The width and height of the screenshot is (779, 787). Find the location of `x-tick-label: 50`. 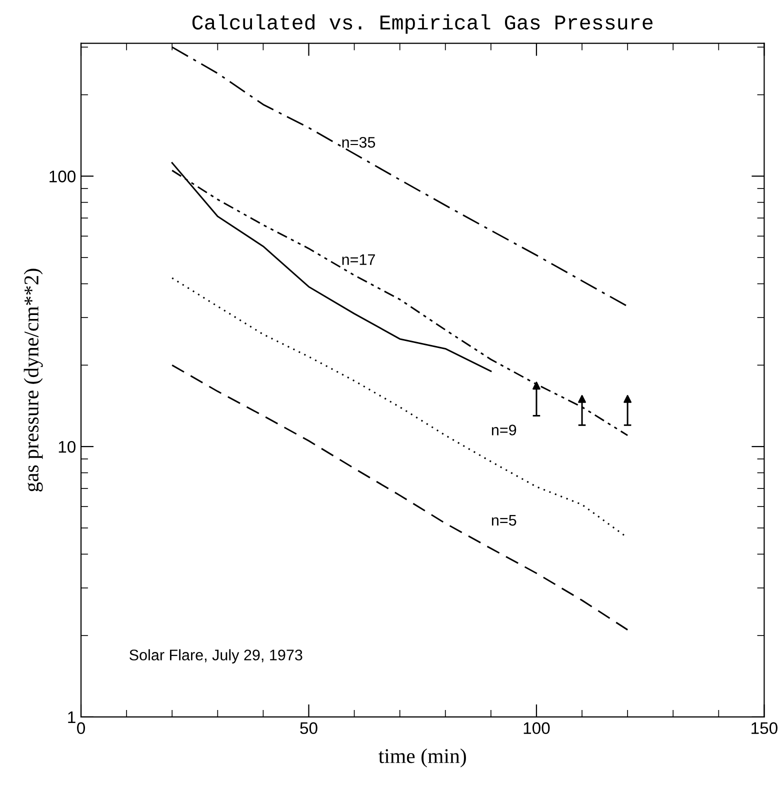

x-tick-label: 50 is located at coordinates (309, 728).